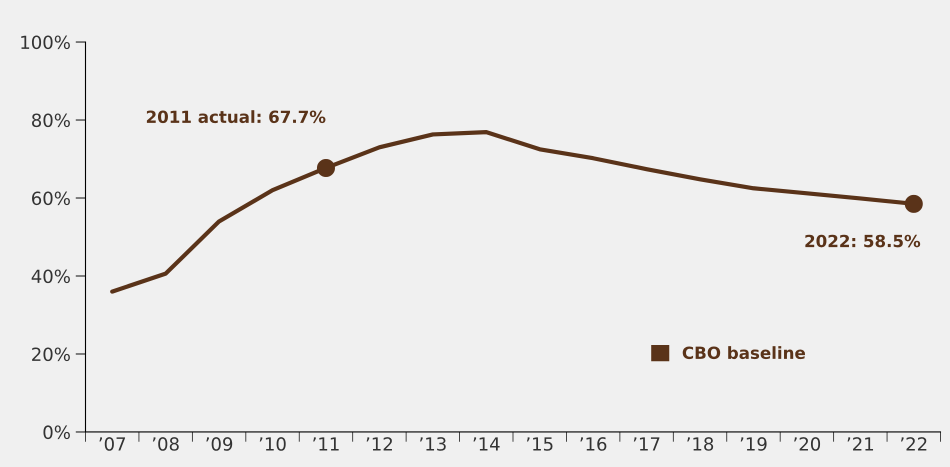  Describe the element at coordinates (45, 42) in the screenshot. I see `y-tick-label: 100%` at that location.